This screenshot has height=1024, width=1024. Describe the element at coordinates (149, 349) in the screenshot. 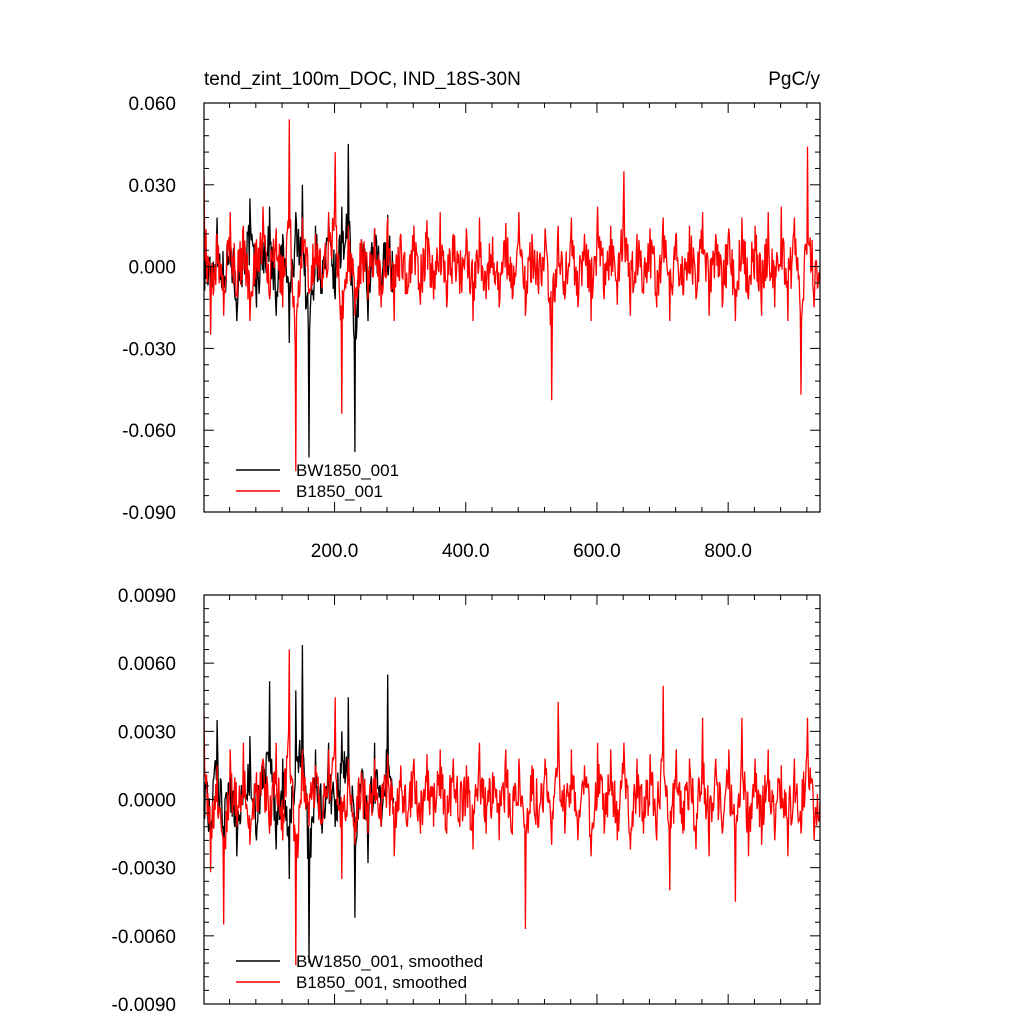

I see `y-tick-label: -0.030` at that location.